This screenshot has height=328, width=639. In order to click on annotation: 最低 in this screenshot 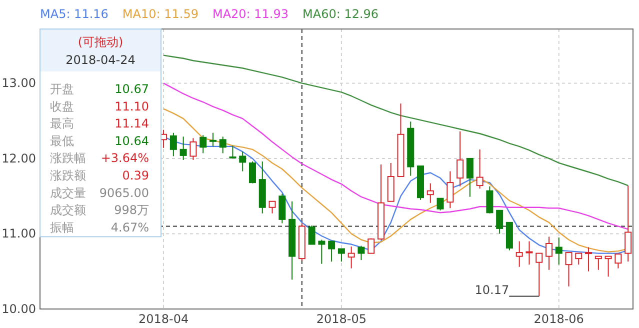, I will do `click(62, 141)`.